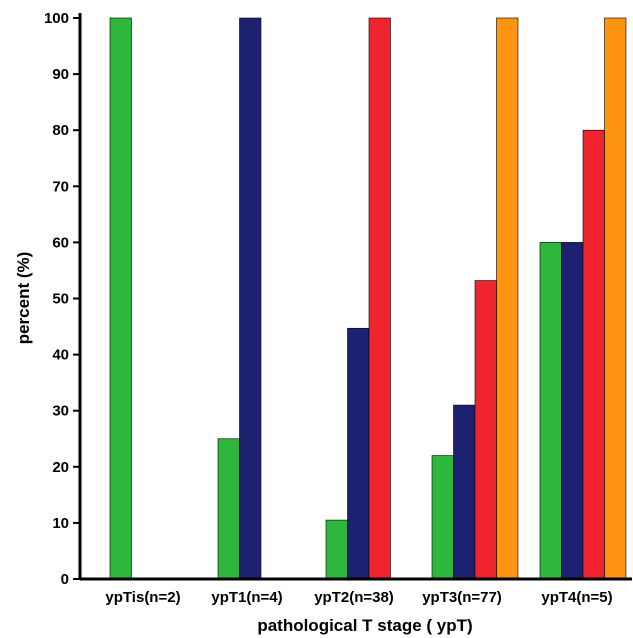  I want to click on y-tick-label: 20, so click(60, 467).